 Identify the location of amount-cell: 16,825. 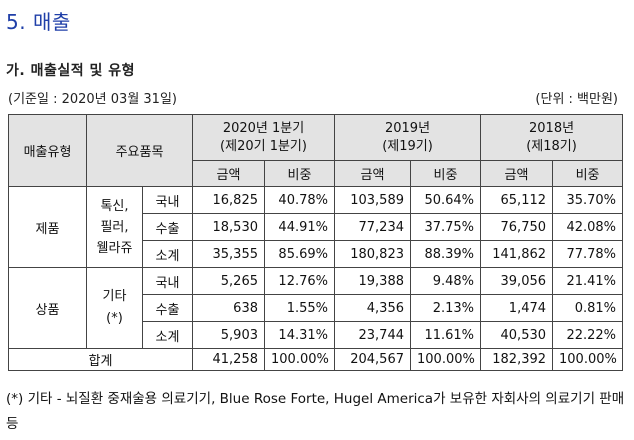
(228, 200).